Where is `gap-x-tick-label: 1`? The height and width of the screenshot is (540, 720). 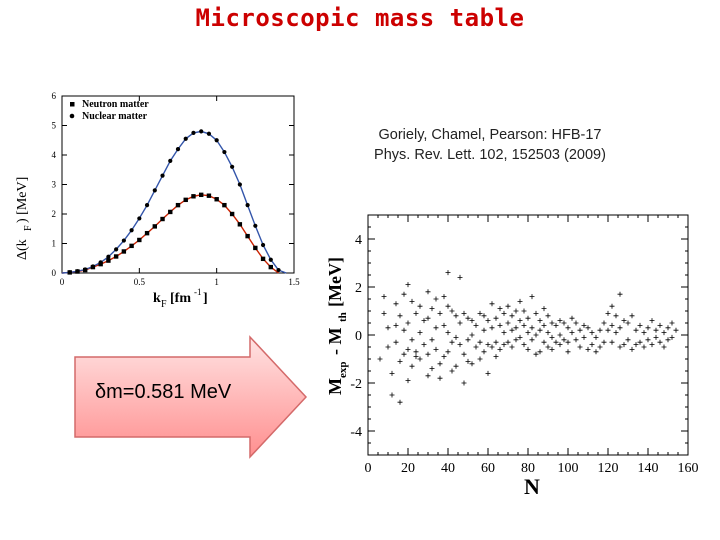
gap-x-tick-label: 1 is located at coordinates (216, 282).